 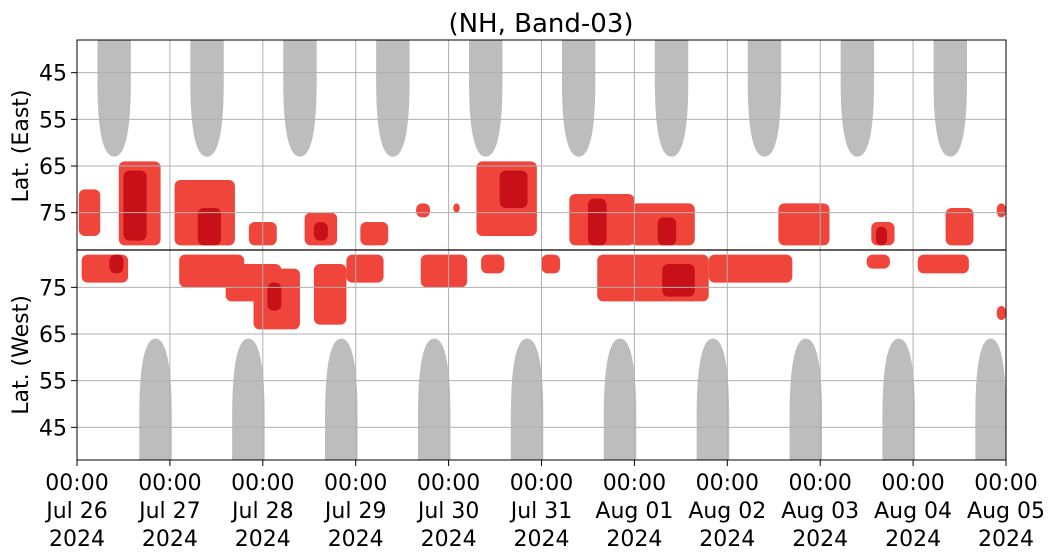 I want to click on y-tick-label-east: 45, so click(x=53, y=74).